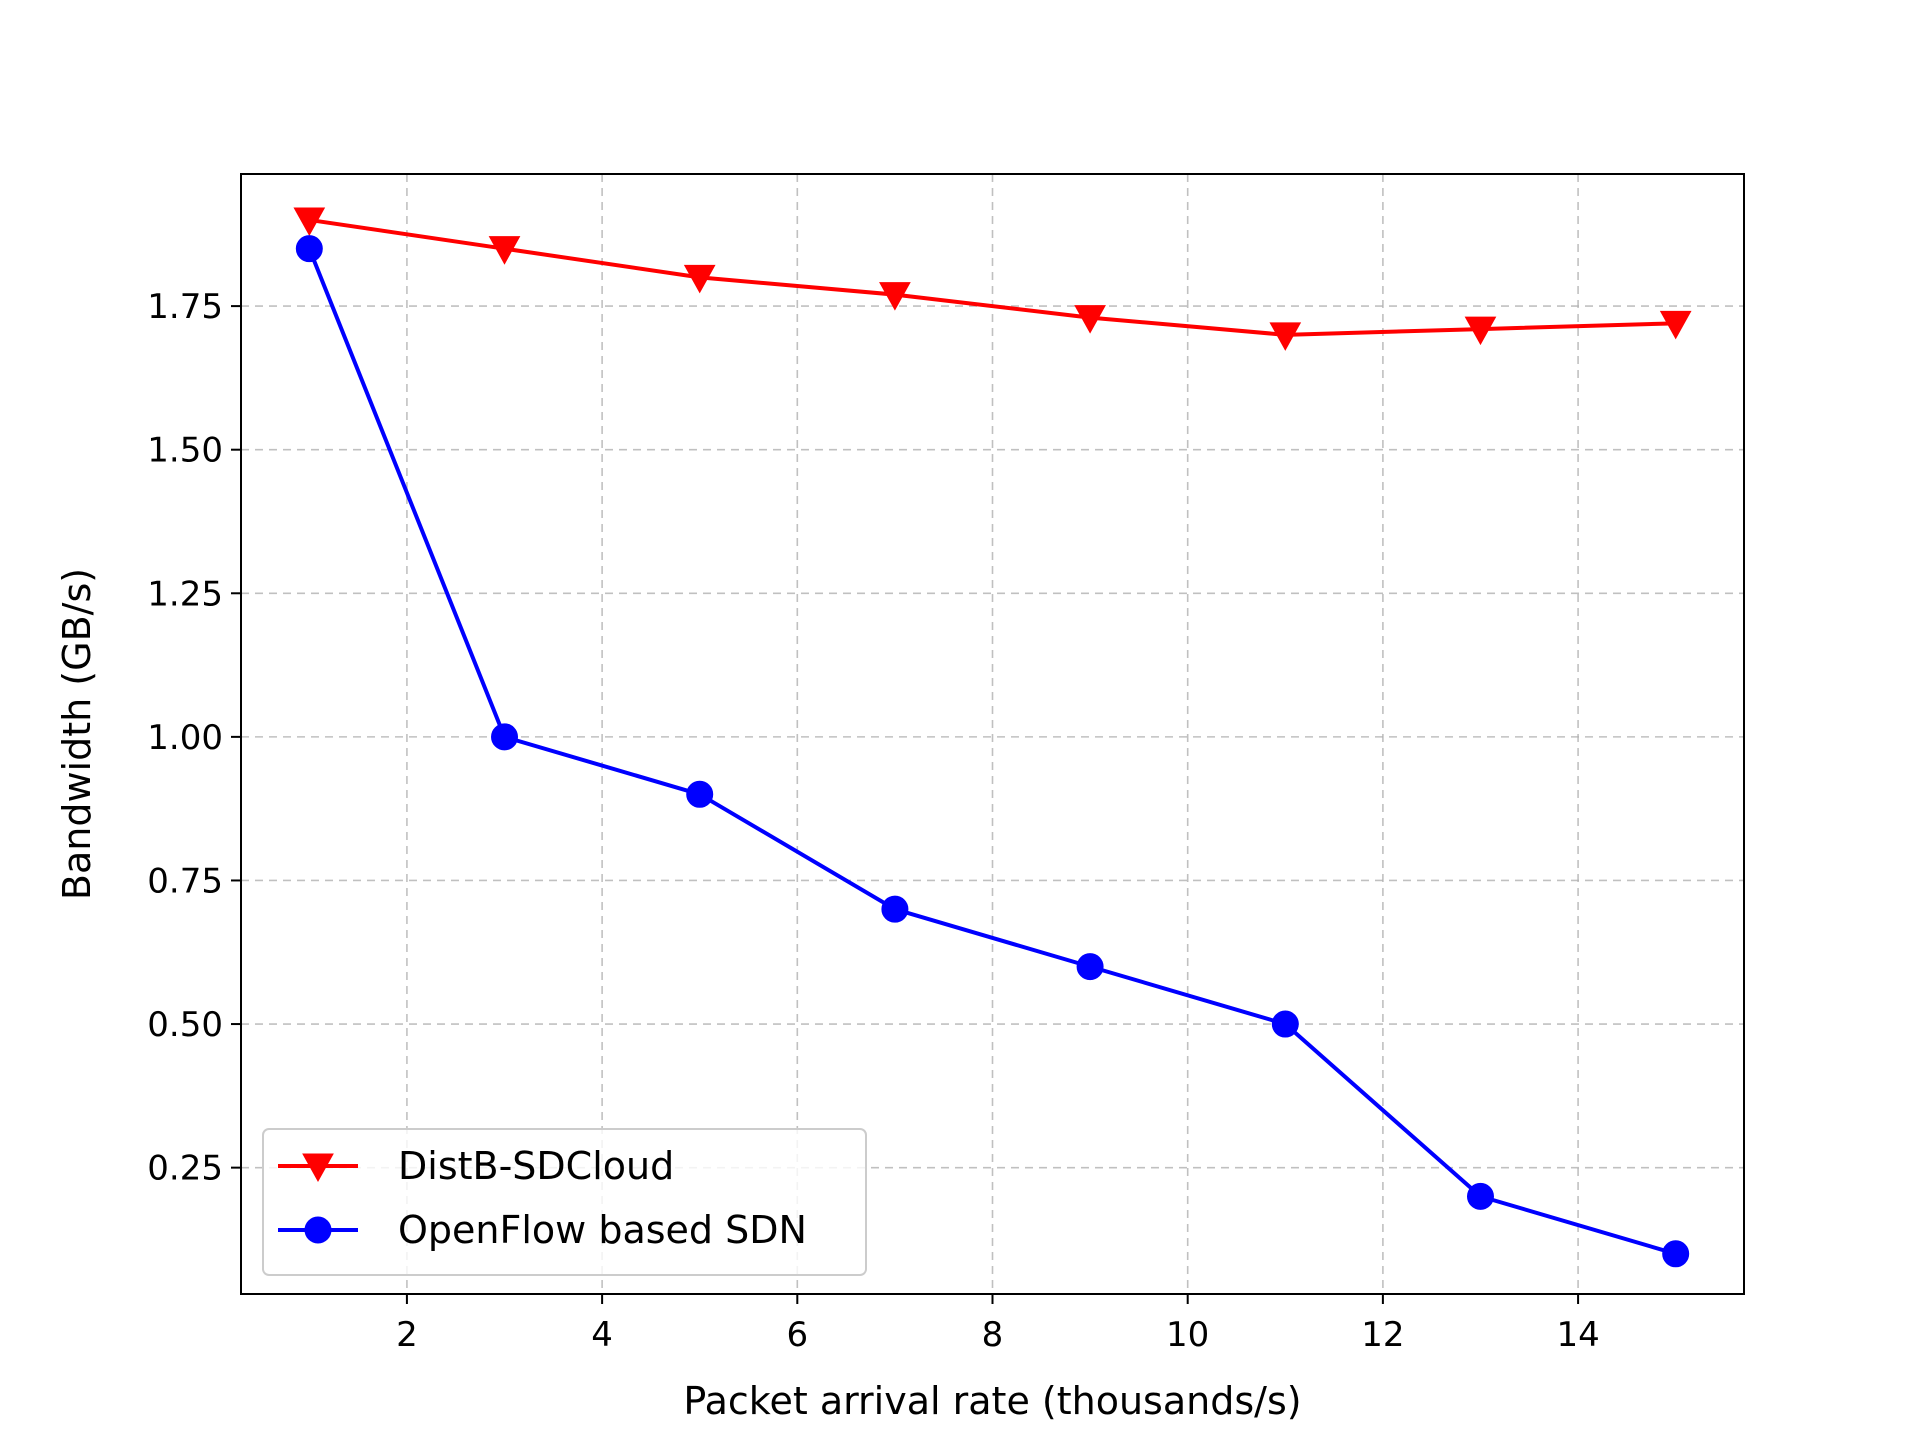 The height and width of the screenshot is (1440, 1920). I want to click on x-axis-label: Packet arrival rate (thousands/s), so click(992, 1401).